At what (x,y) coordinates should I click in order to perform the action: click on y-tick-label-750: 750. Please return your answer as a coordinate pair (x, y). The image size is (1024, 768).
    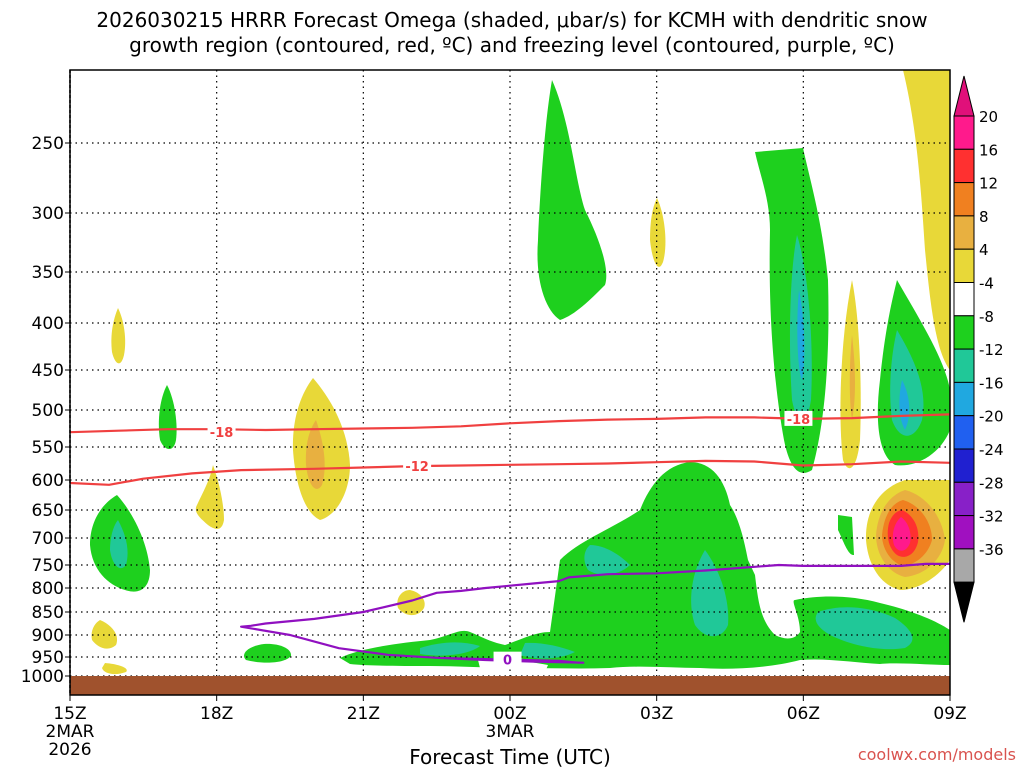
    Looking at the image, I should click on (48, 566).